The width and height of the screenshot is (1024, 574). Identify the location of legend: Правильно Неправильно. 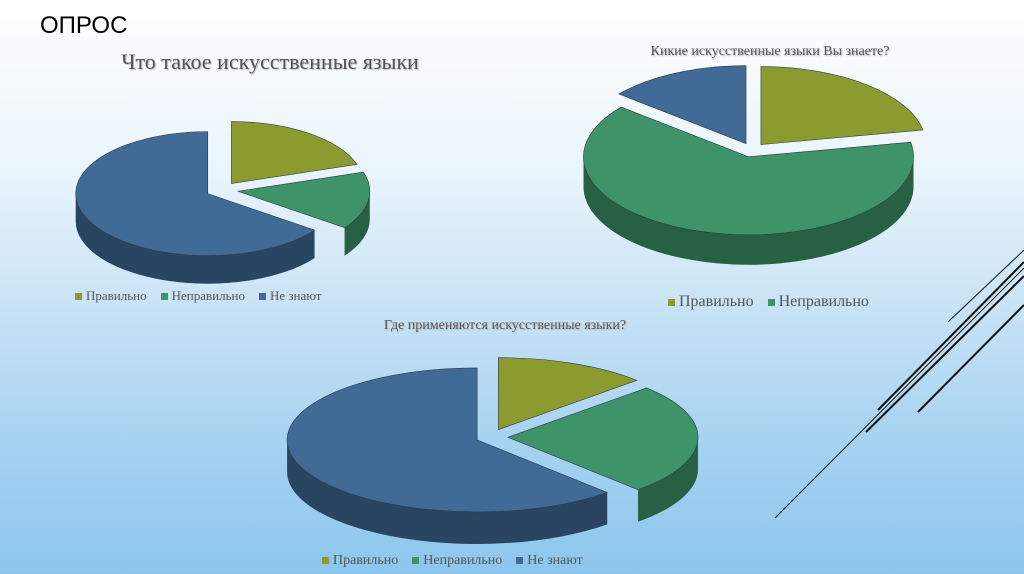
(768, 302).